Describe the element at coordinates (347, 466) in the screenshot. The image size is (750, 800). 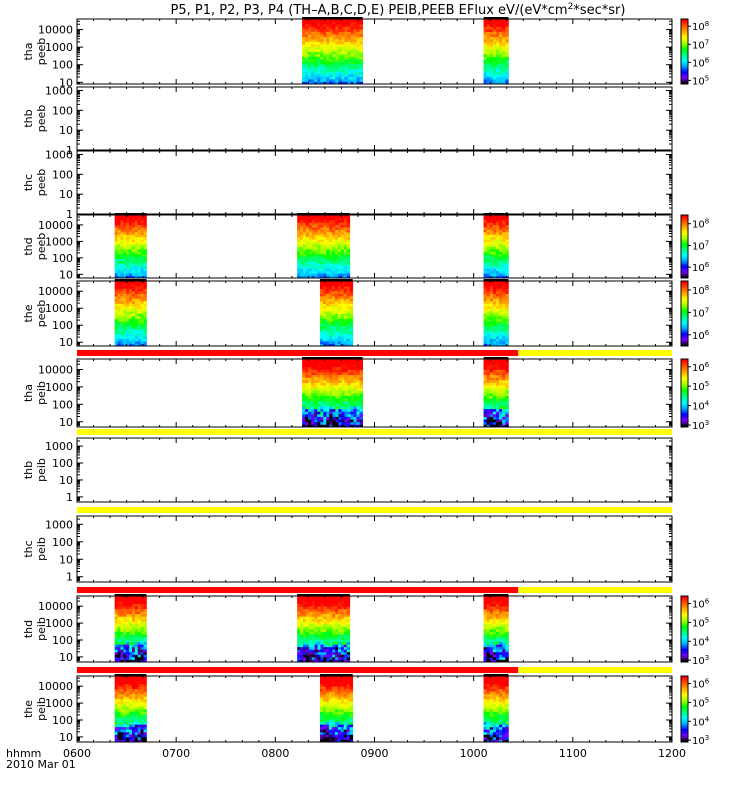
I see `panel-thb-peib: 1 10 100 1000 thb peib` at that location.